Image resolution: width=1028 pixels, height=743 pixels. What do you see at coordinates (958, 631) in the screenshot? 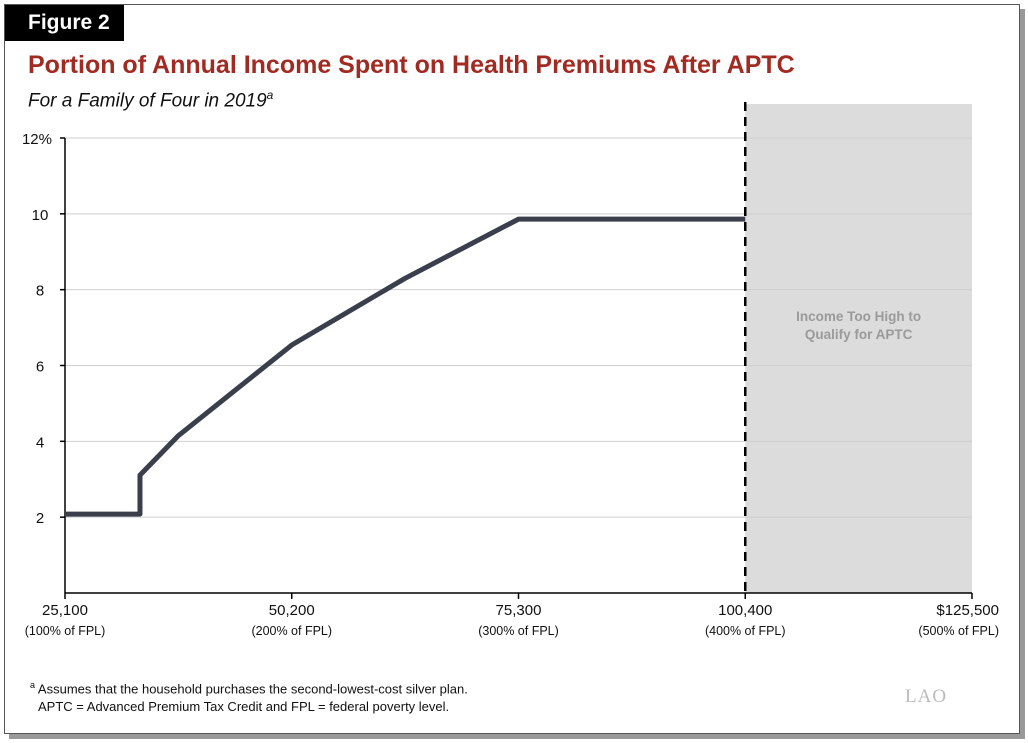
I see `x-tick-sublabel: (500% of FPL)` at bounding box center [958, 631].